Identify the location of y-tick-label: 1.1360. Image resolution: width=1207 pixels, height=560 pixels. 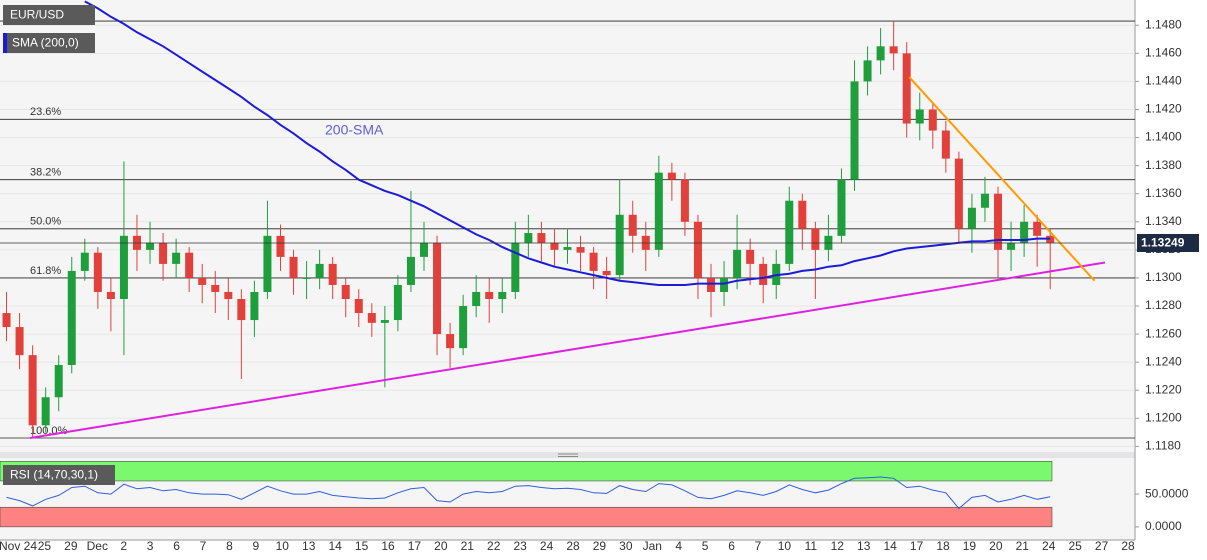
(1163, 193).